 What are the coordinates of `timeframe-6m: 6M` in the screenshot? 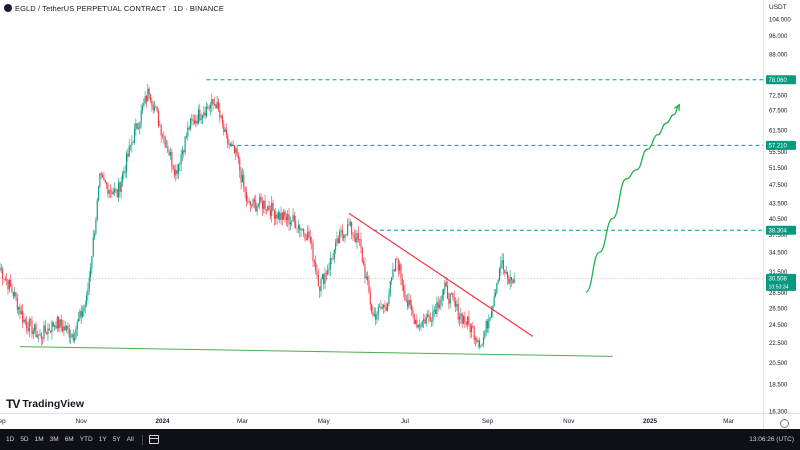 It's located at (69, 439).